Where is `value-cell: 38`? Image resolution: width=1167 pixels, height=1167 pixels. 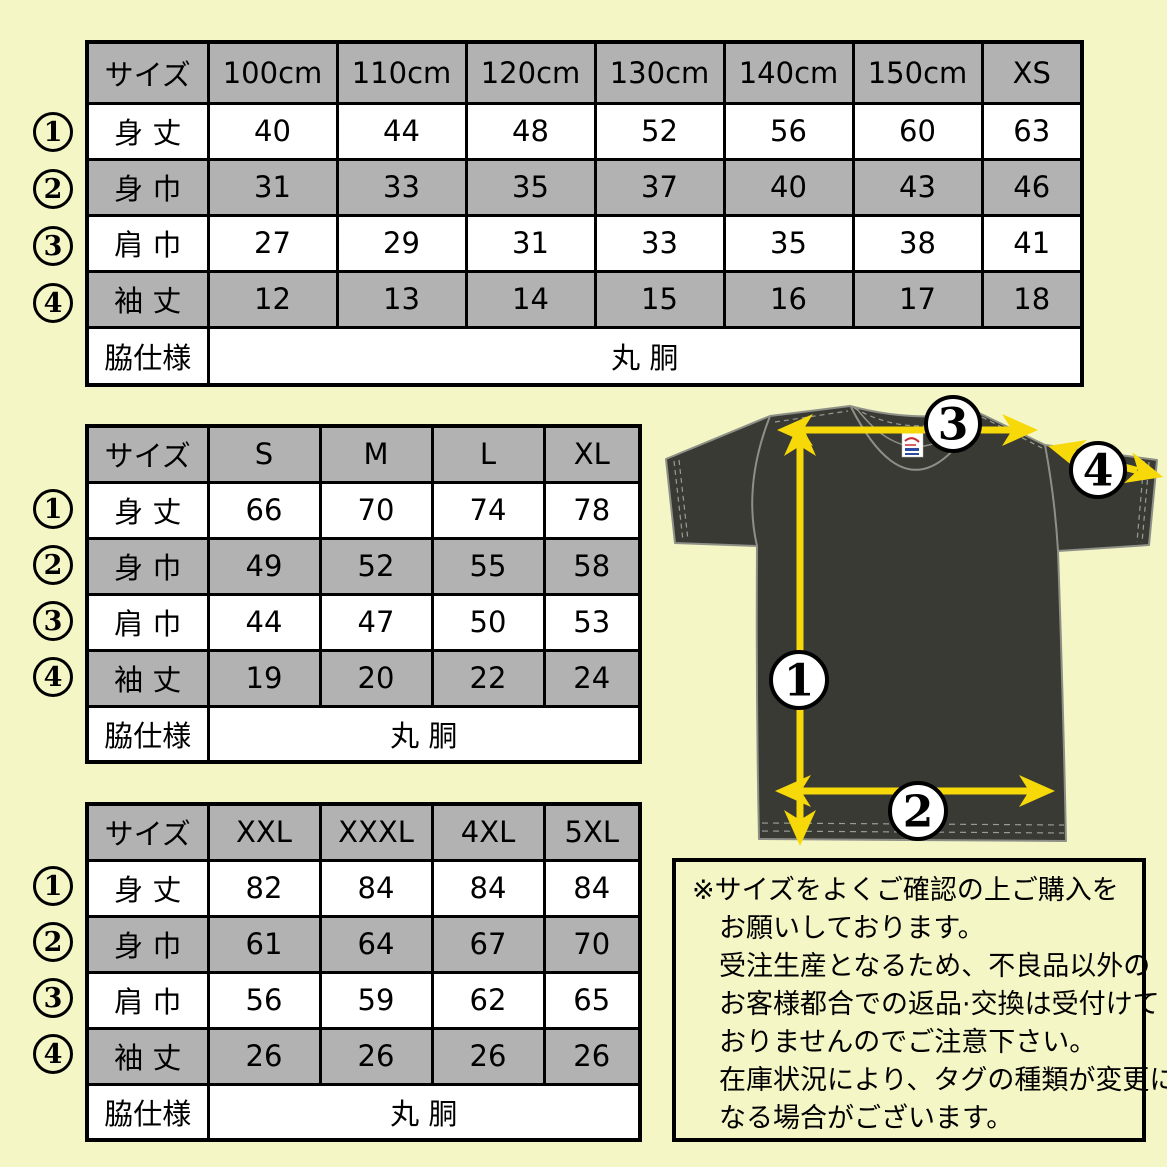
value-cell: 38 is located at coordinates (917, 243).